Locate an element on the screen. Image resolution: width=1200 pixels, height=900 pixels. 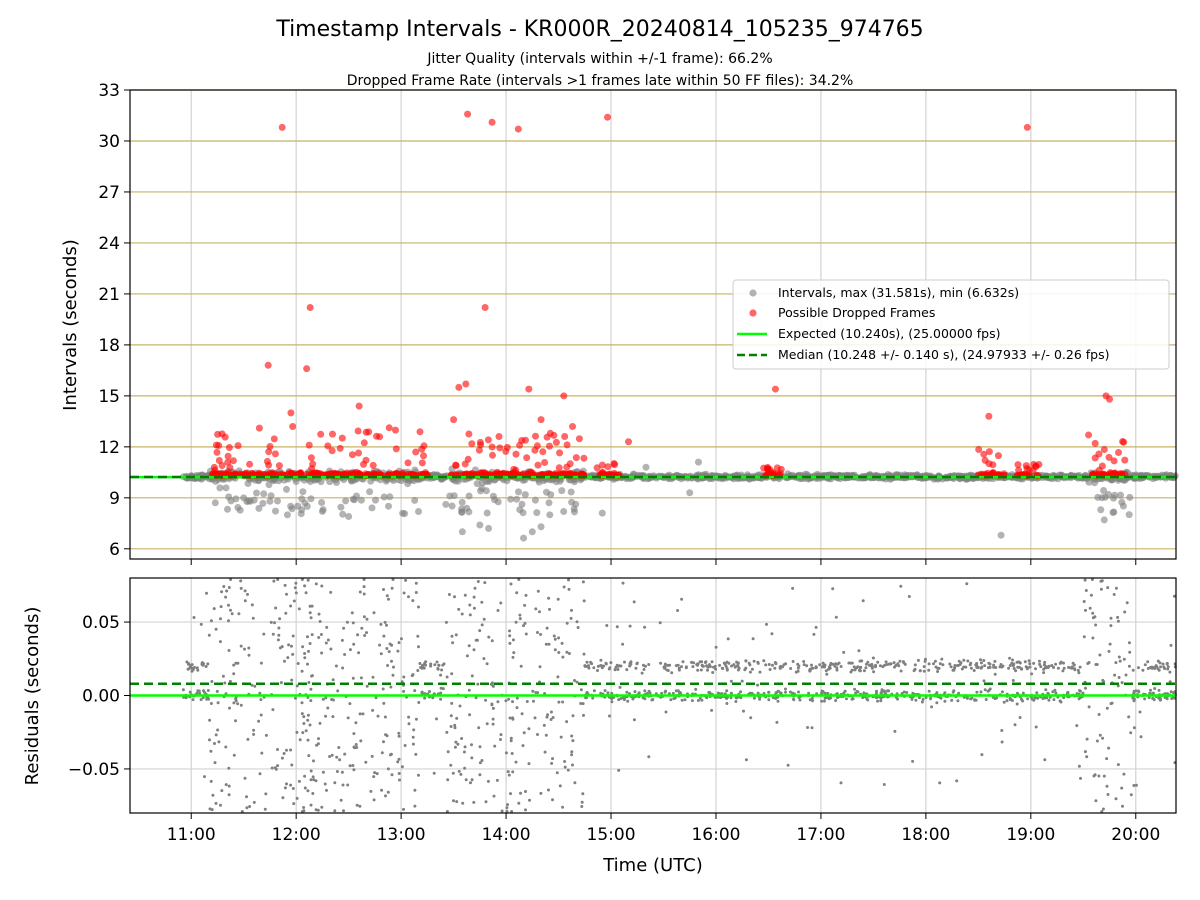
x-tick-label: 19:00 is located at coordinates (1030, 835).